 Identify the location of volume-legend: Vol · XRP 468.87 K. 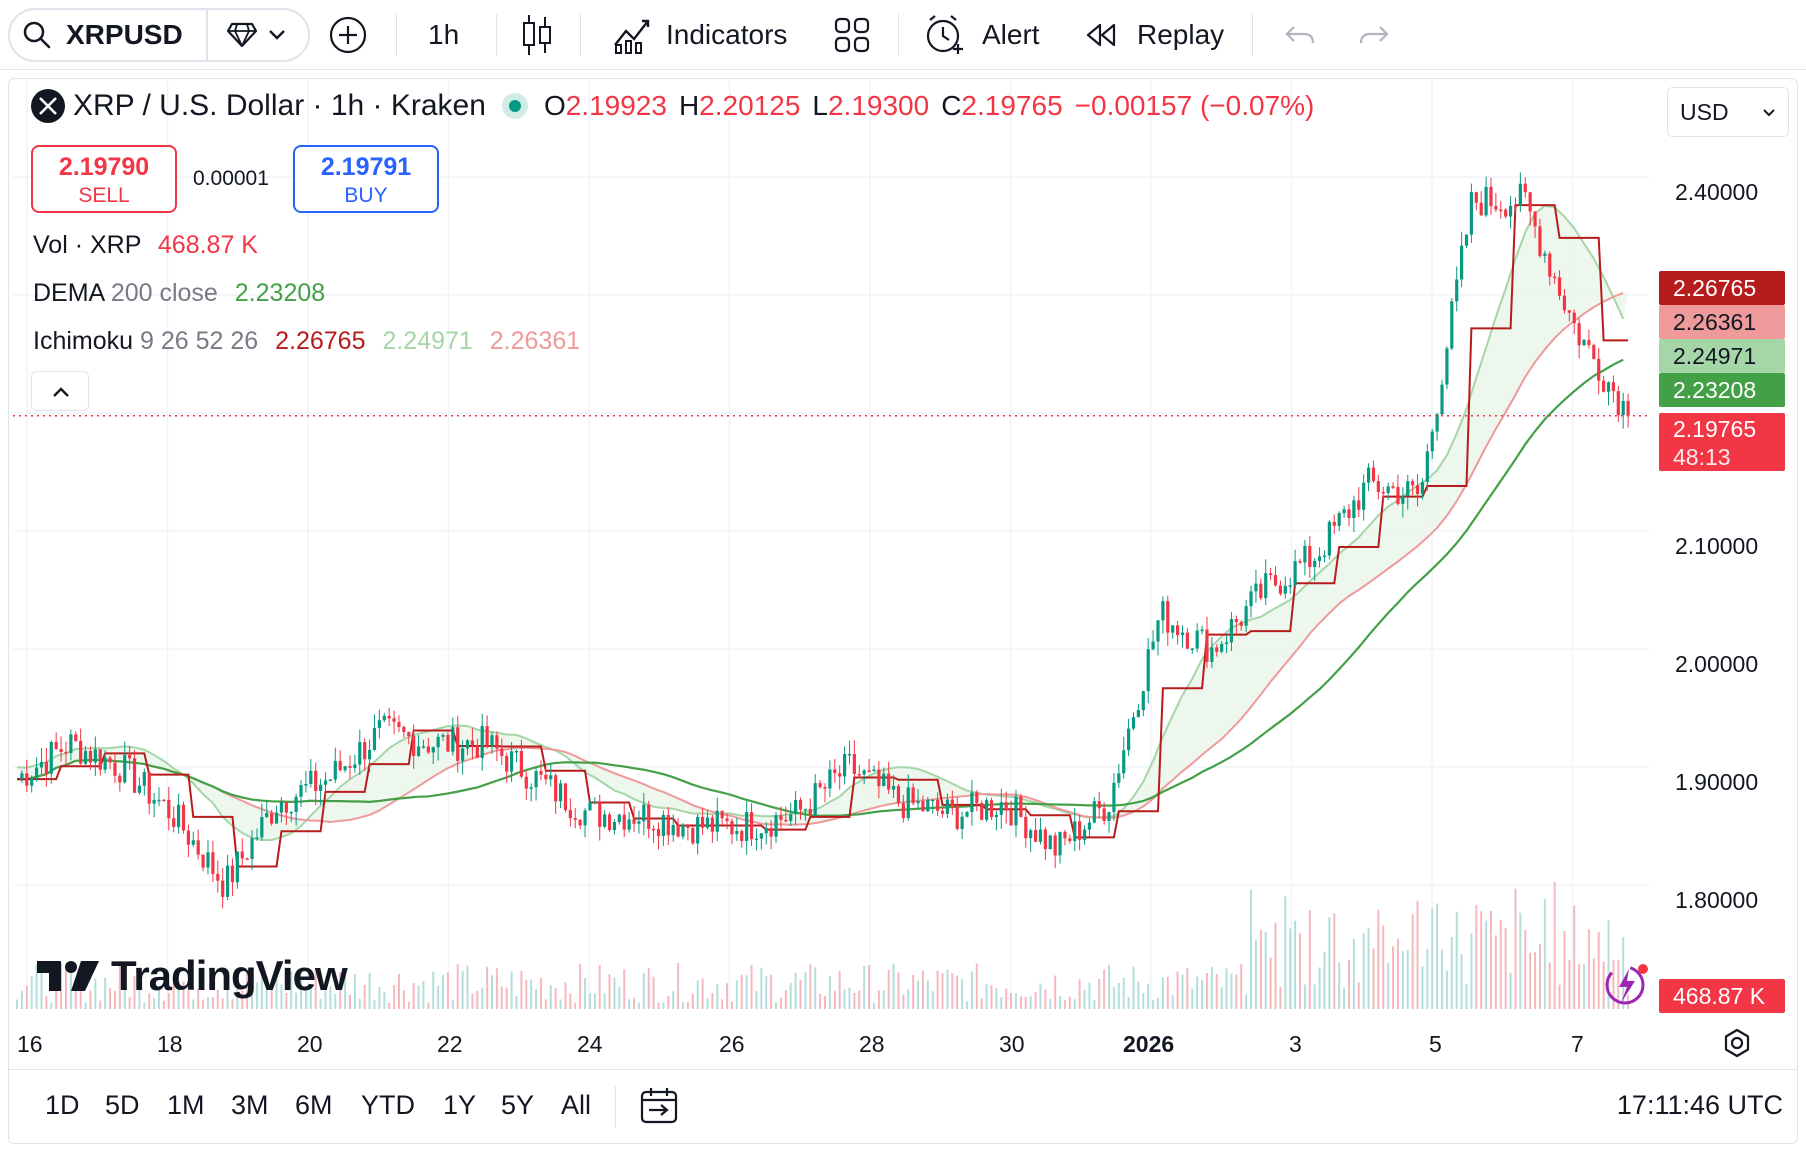
(145, 245).